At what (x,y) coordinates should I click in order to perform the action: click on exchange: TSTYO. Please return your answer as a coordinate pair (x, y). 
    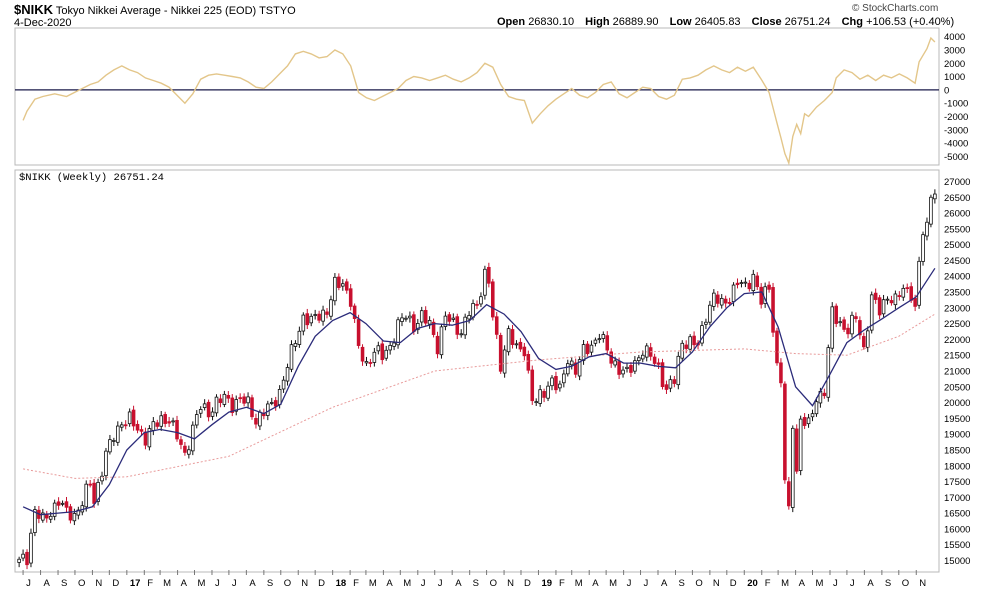
    Looking at the image, I should click on (277, 11).